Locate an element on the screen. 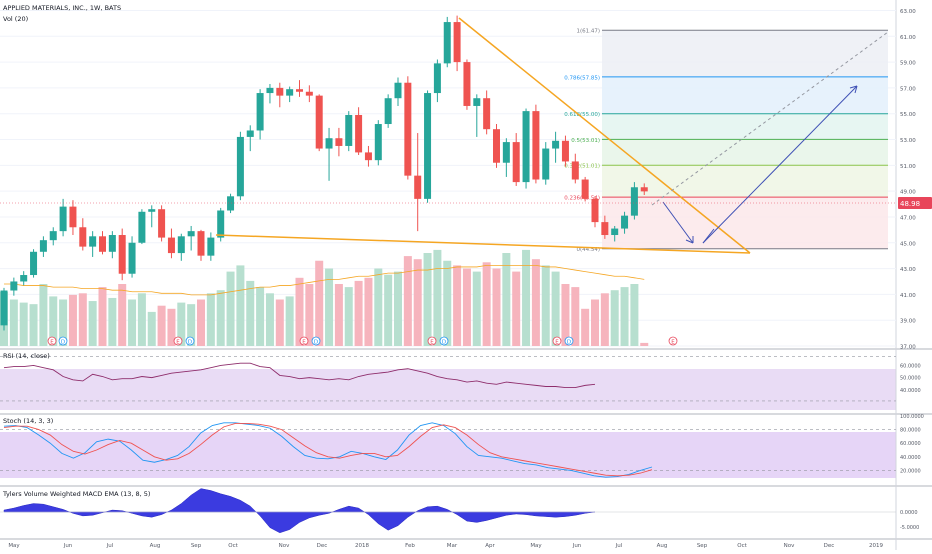 The width and height of the screenshot is (932, 554). arrow-small-down is located at coordinates (708, 236).